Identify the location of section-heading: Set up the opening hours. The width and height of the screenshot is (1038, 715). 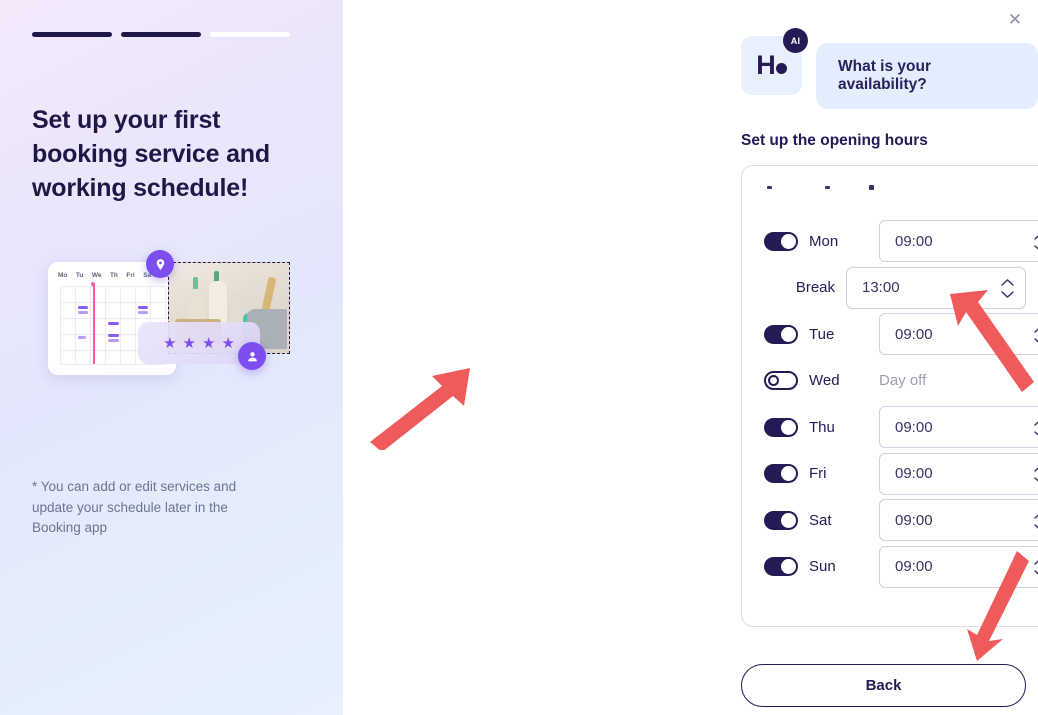
(834, 140).